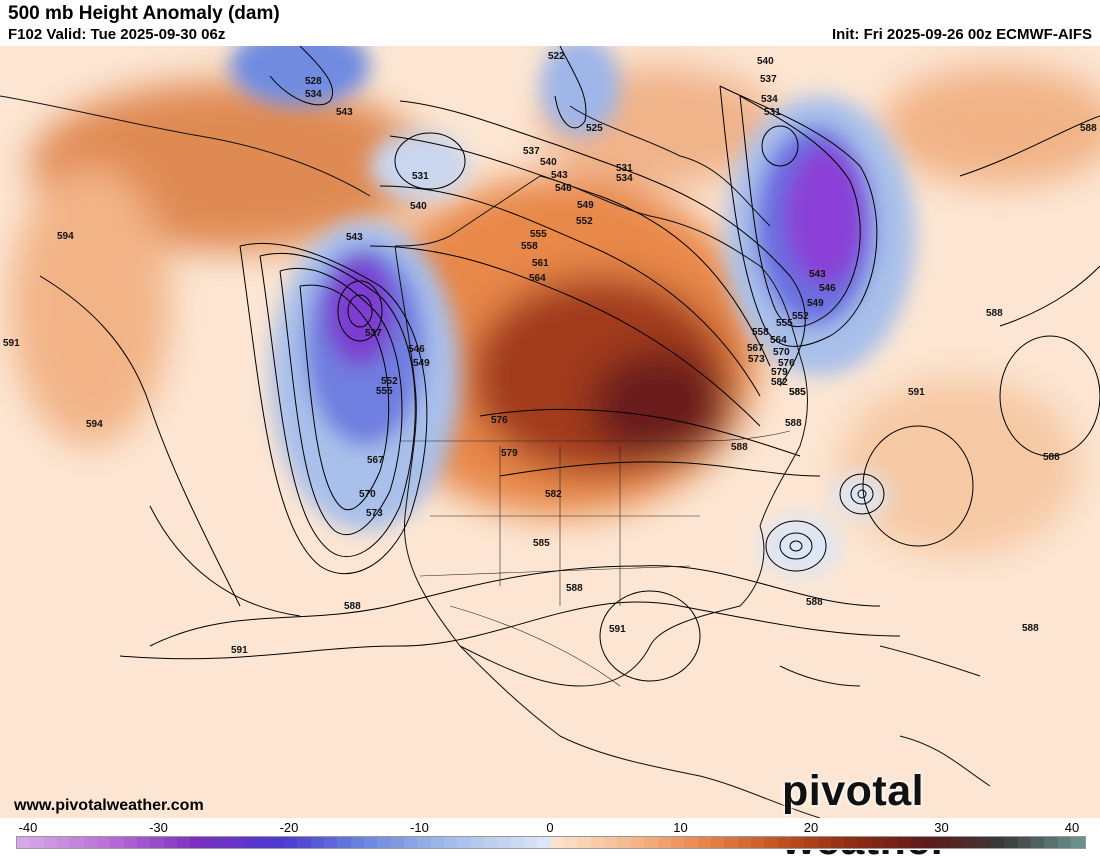  Describe the element at coordinates (529, 246) in the screenshot. I see `contour-label: 558` at that location.